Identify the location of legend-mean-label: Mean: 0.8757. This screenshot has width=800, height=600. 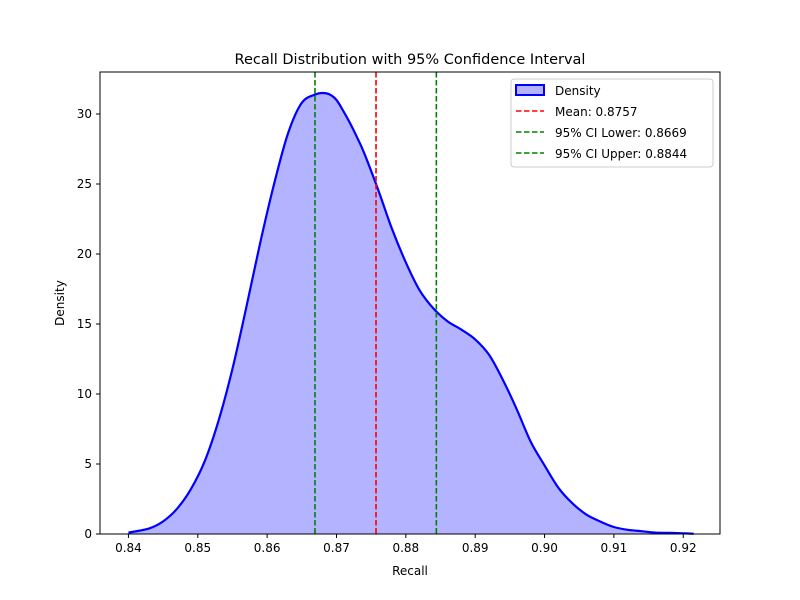
(596, 112).